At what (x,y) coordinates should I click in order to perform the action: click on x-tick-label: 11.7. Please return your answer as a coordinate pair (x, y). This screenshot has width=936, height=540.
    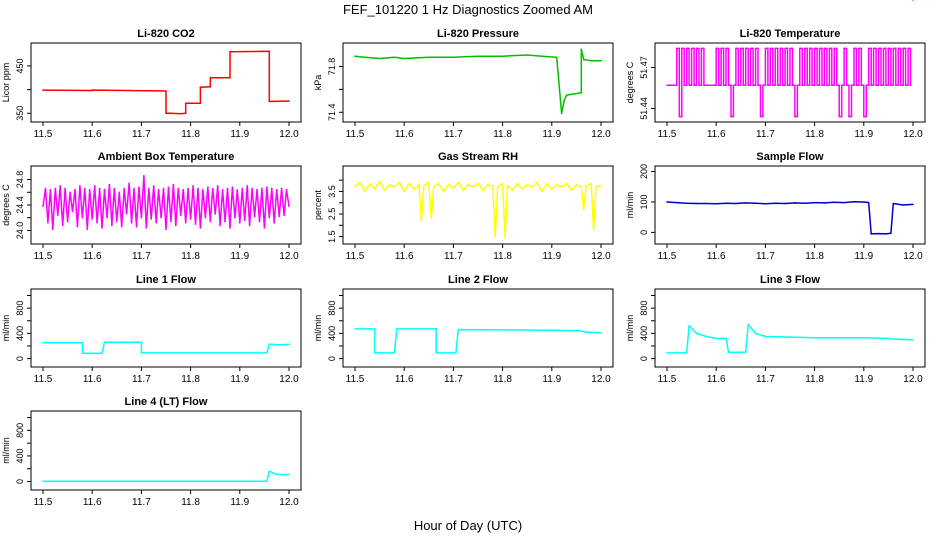
    Looking at the image, I should click on (141, 256).